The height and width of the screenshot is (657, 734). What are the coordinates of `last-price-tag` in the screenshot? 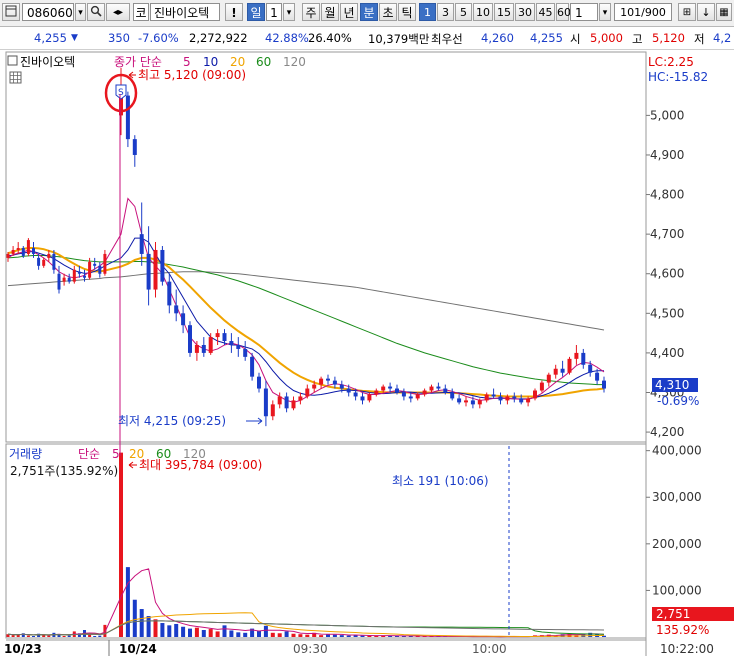 It's located at (675, 385).